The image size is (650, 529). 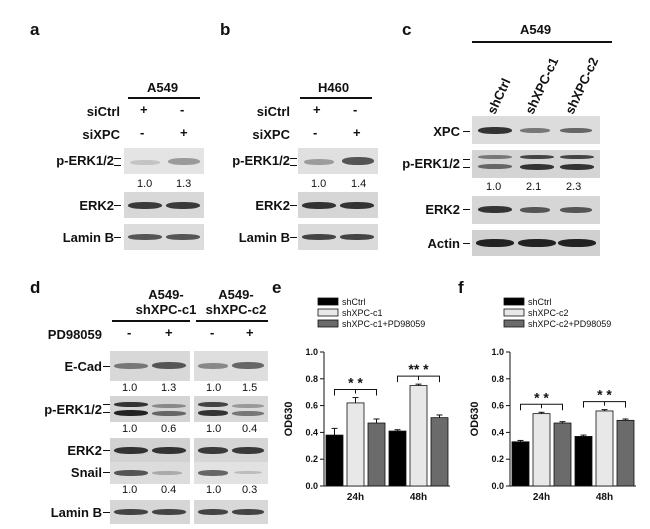 I want to click on header-line-a, so click(x=164, y=98).